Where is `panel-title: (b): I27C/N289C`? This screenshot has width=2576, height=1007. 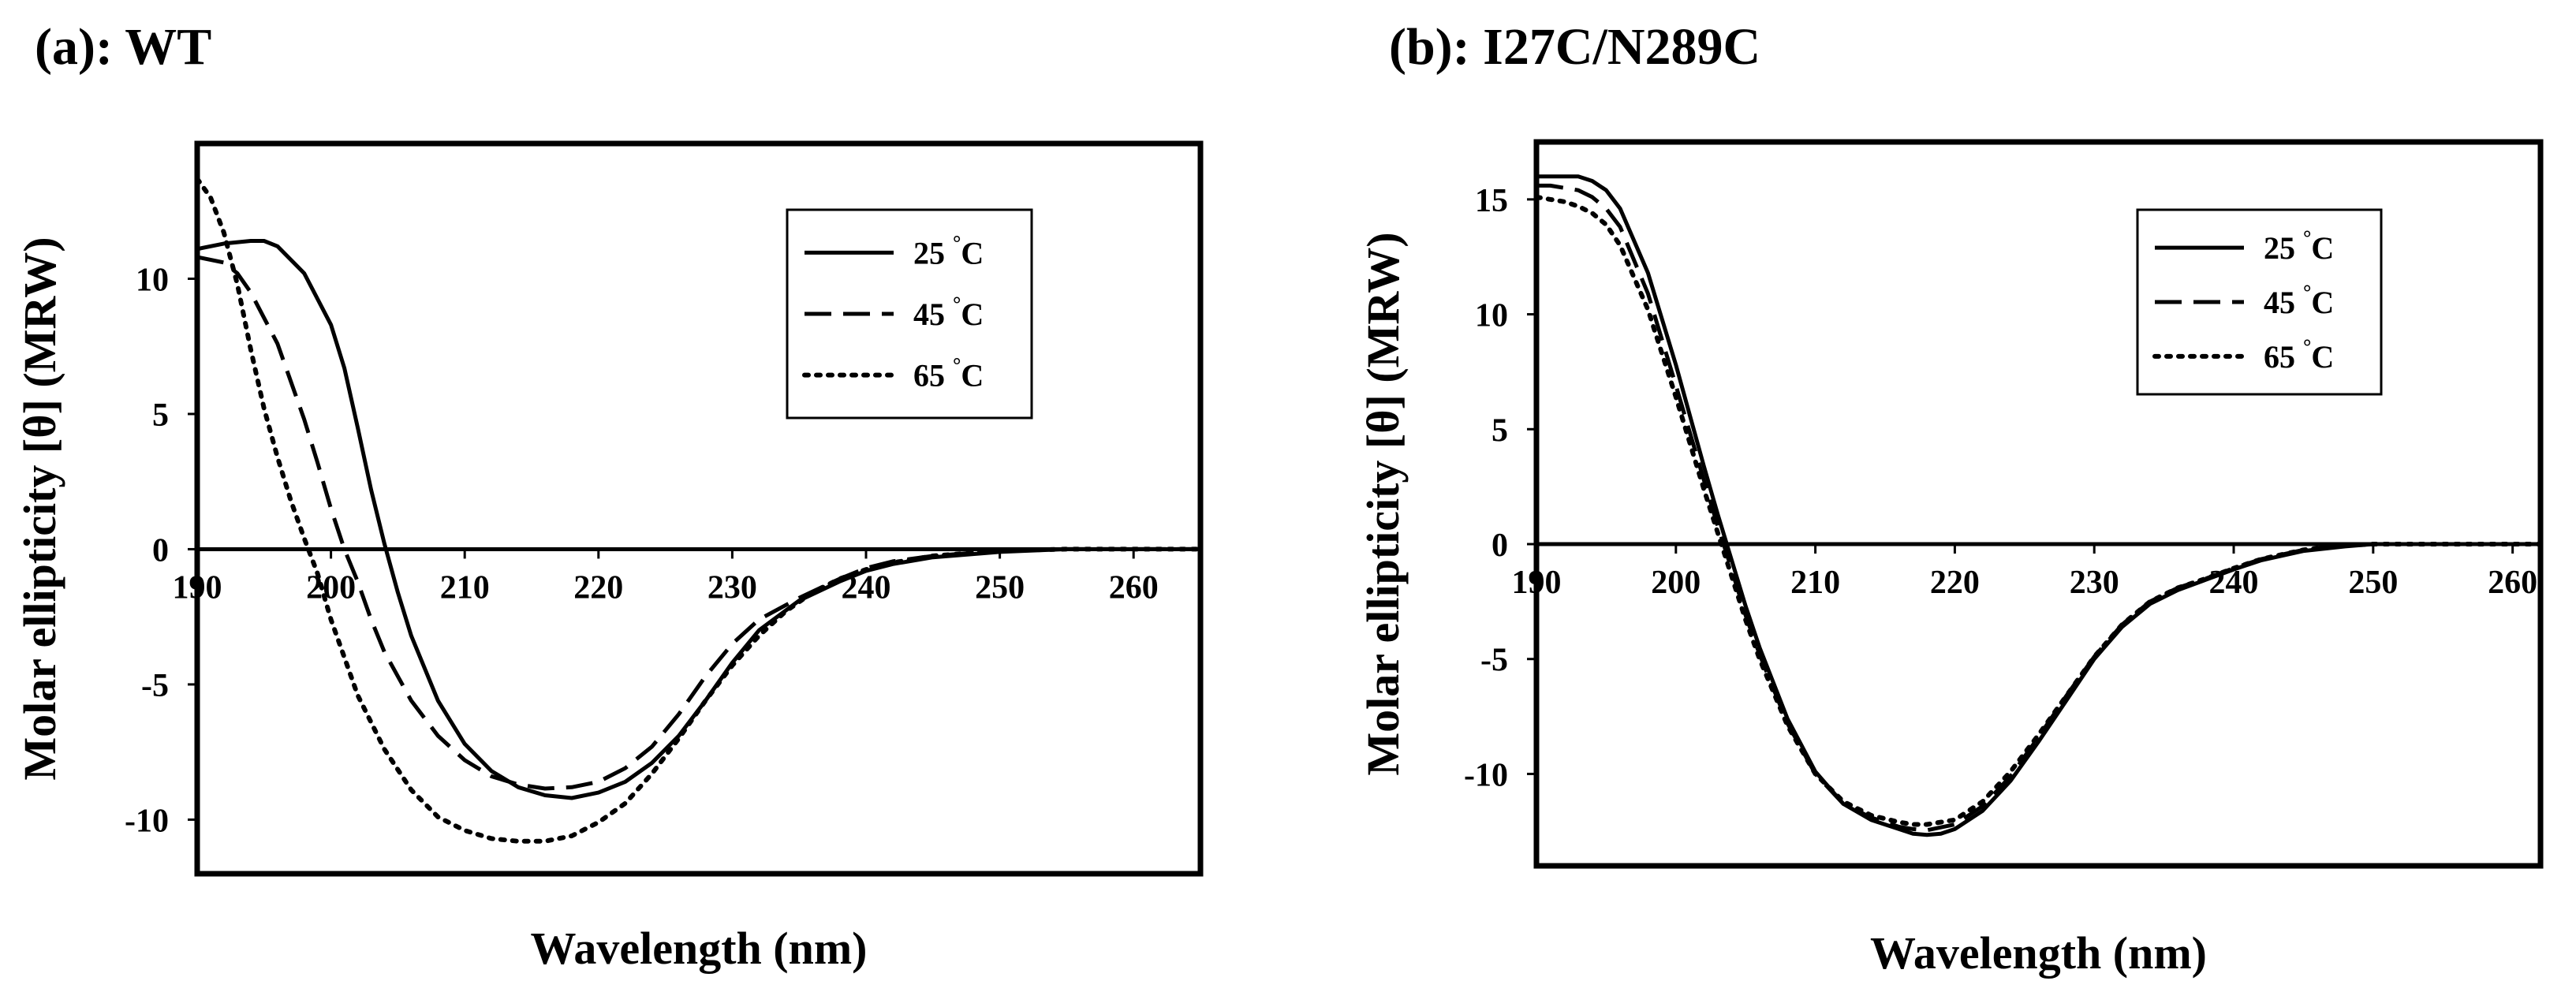
panel-title: (b): I27C/N289C is located at coordinates (1575, 47).